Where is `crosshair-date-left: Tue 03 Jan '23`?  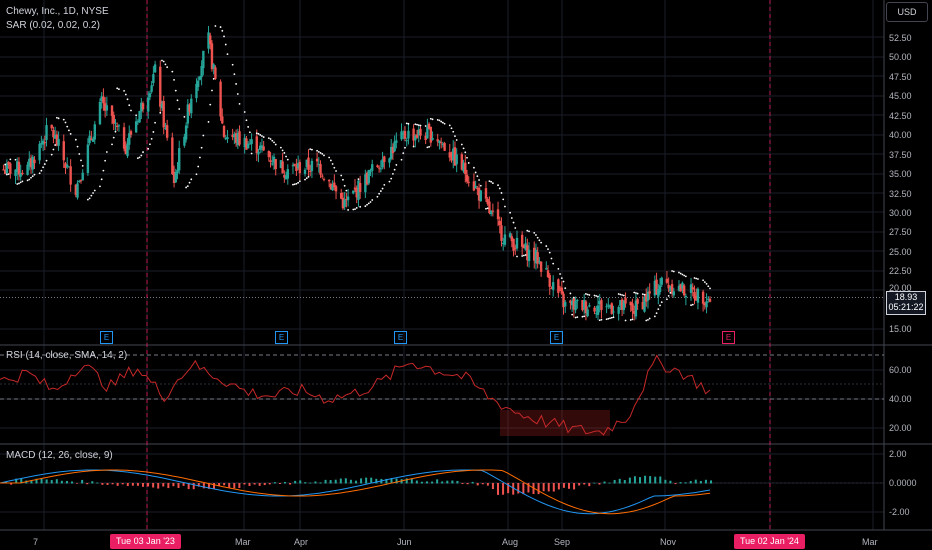
crosshair-date-left: Tue 03 Jan '23 is located at coordinates (145, 541).